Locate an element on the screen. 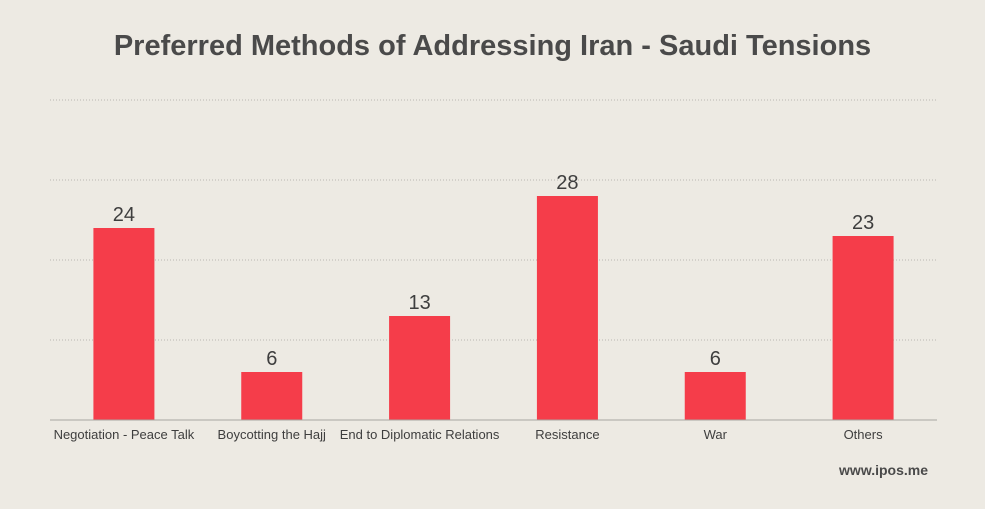 Image resolution: width=985 pixels, height=509 pixels. data-label: 28 is located at coordinates (567, 183).